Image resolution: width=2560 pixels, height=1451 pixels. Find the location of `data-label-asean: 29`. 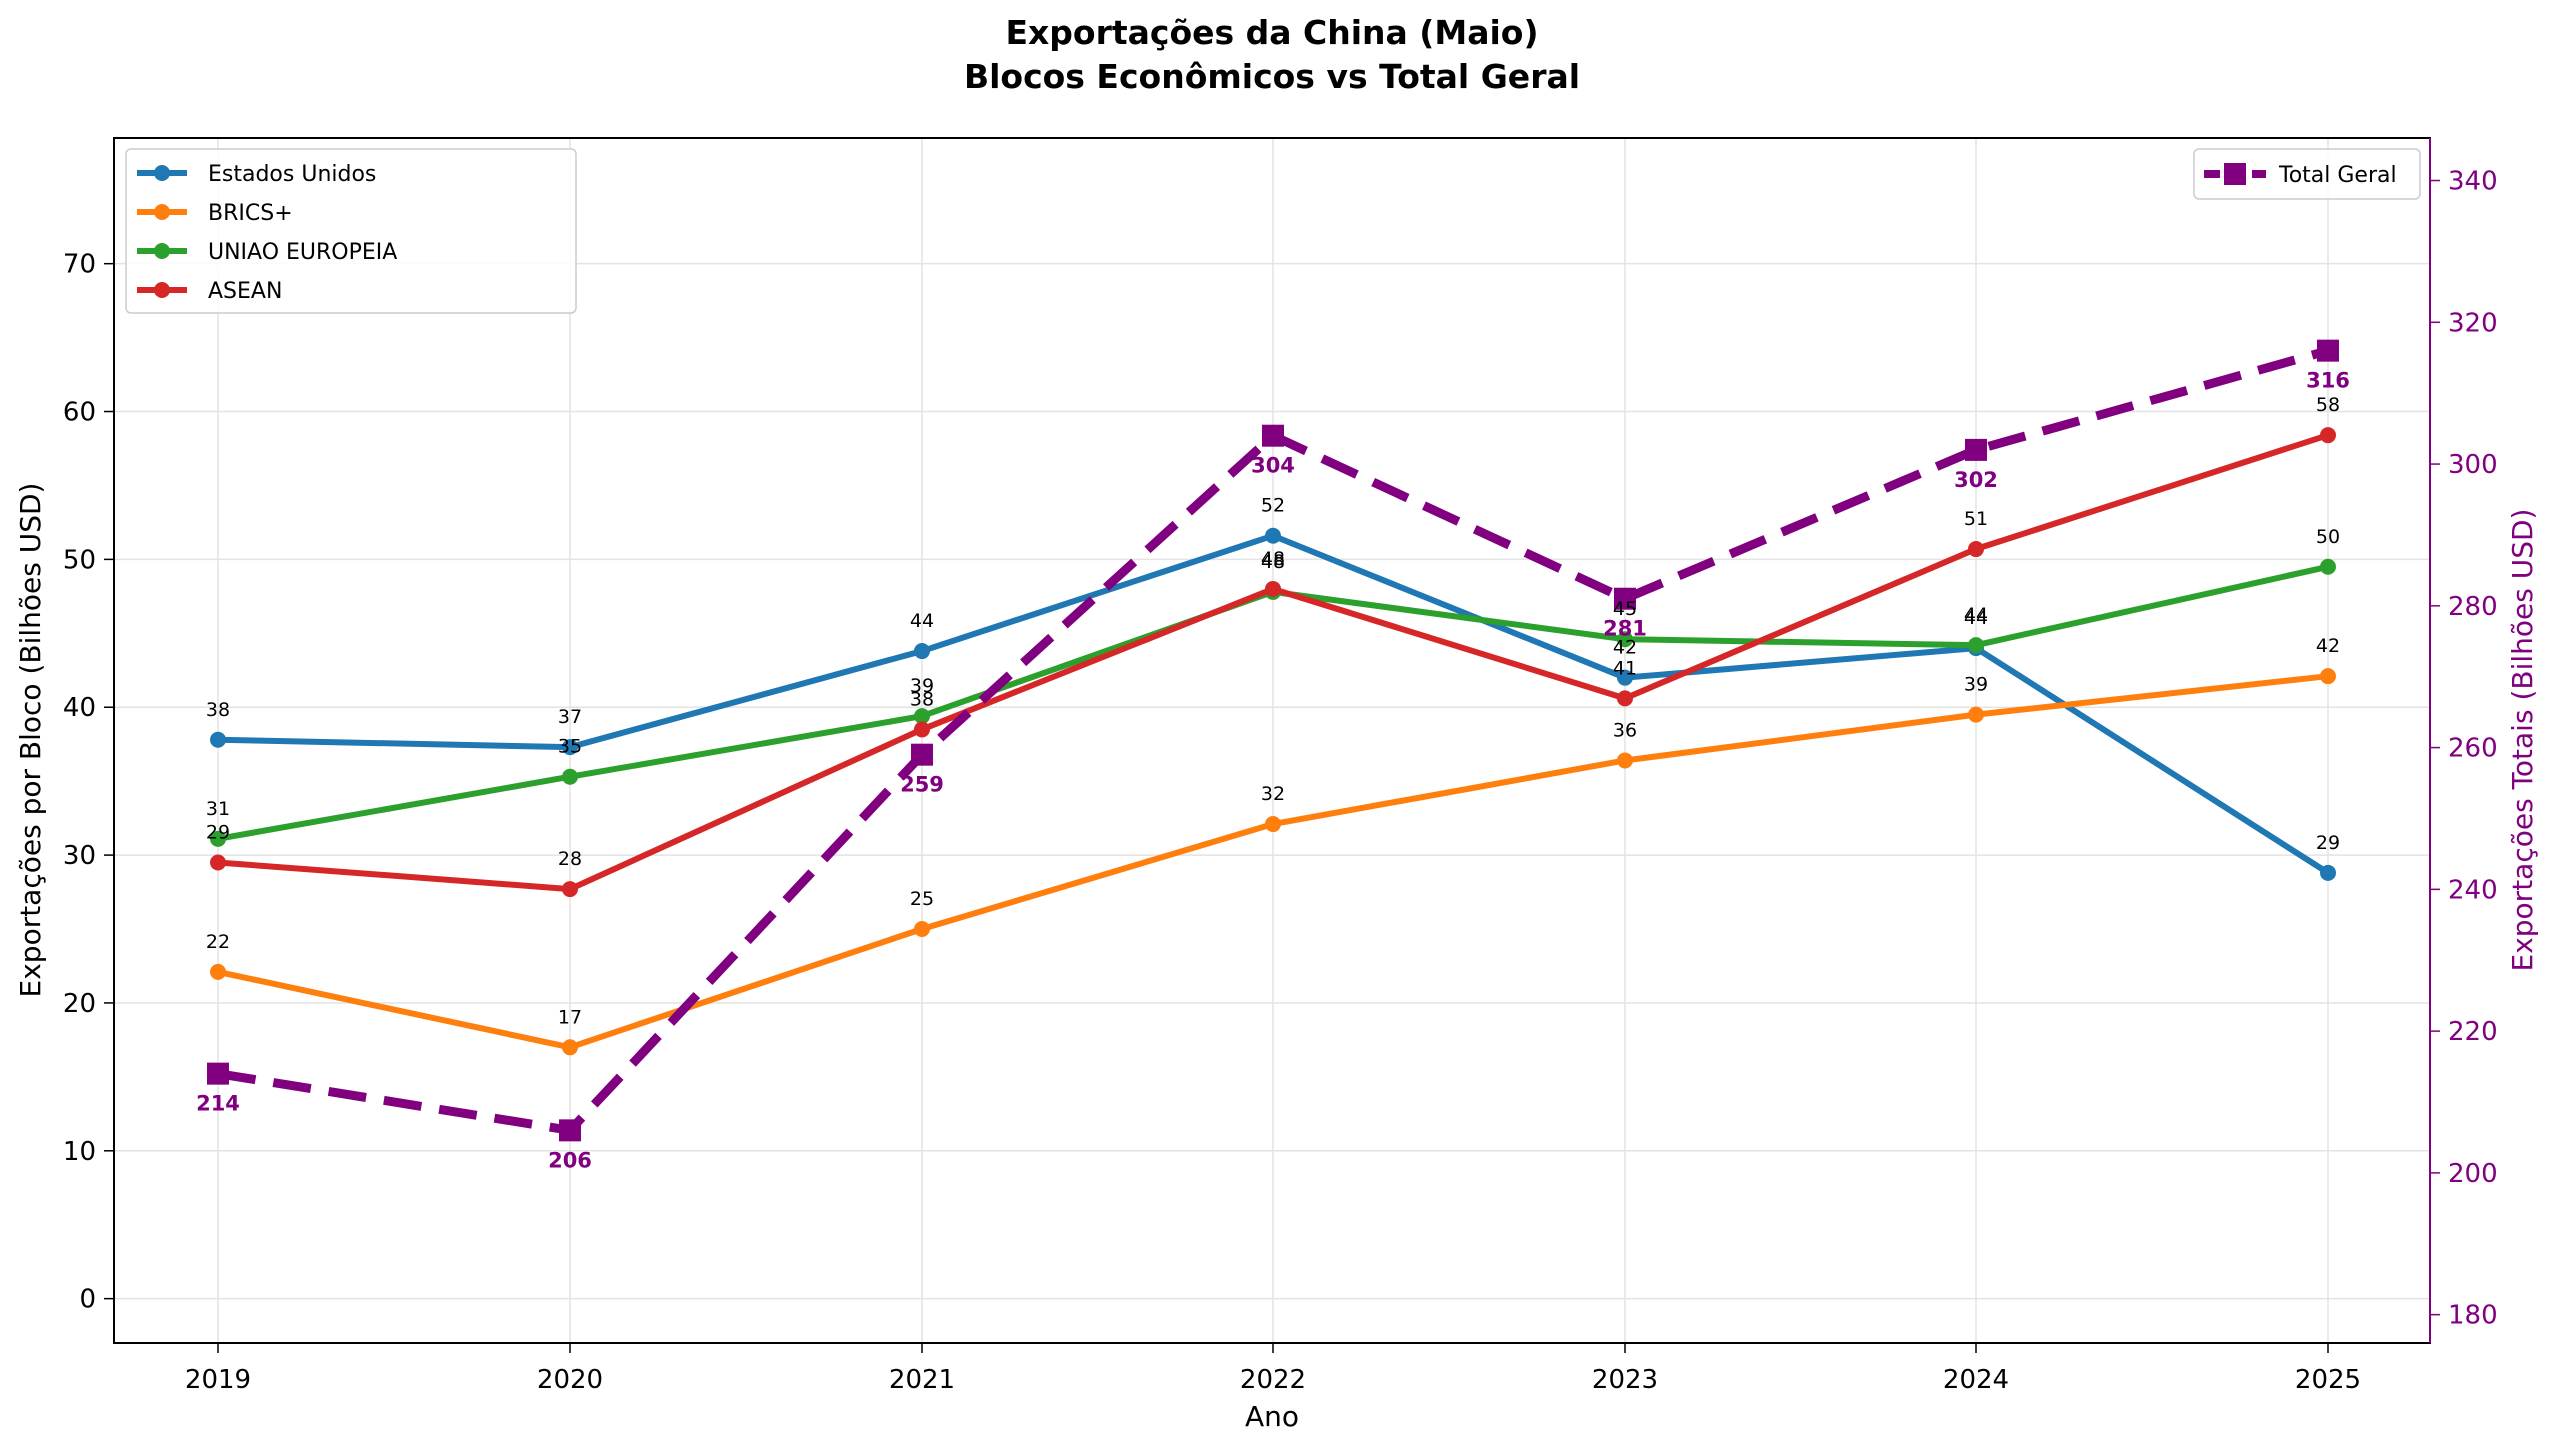

data-label-asean: 29 is located at coordinates (218, 832).